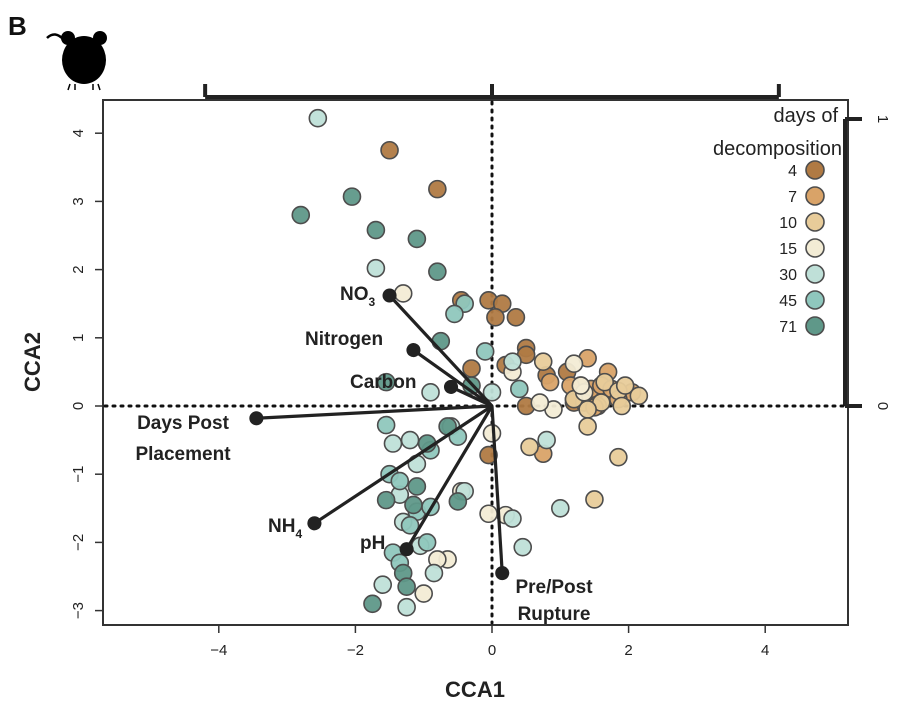 This screenshot has width=902, height=705. Describe the element at coordinates (372, 543) in the screenshot. I see `vector-label: pH` at that location.